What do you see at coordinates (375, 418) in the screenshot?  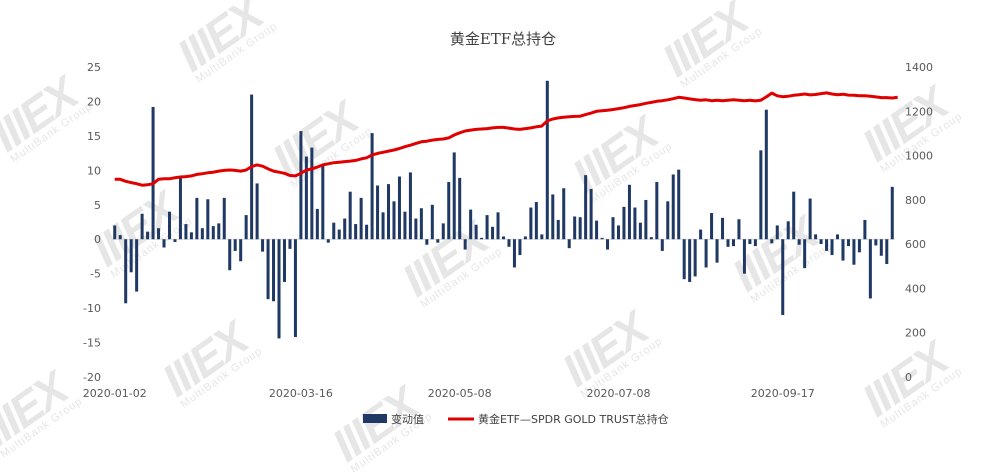 I see `legend-bar-swatch` at bounding box center [375, 418].